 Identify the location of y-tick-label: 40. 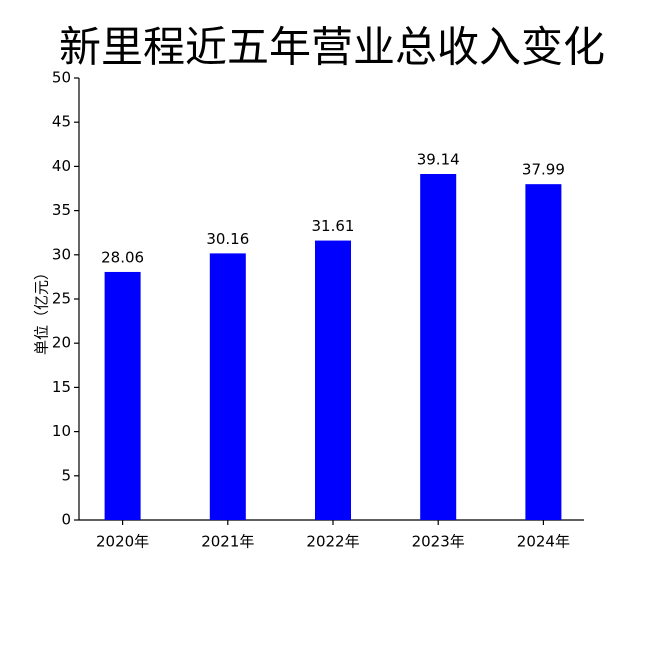
(61, 166).